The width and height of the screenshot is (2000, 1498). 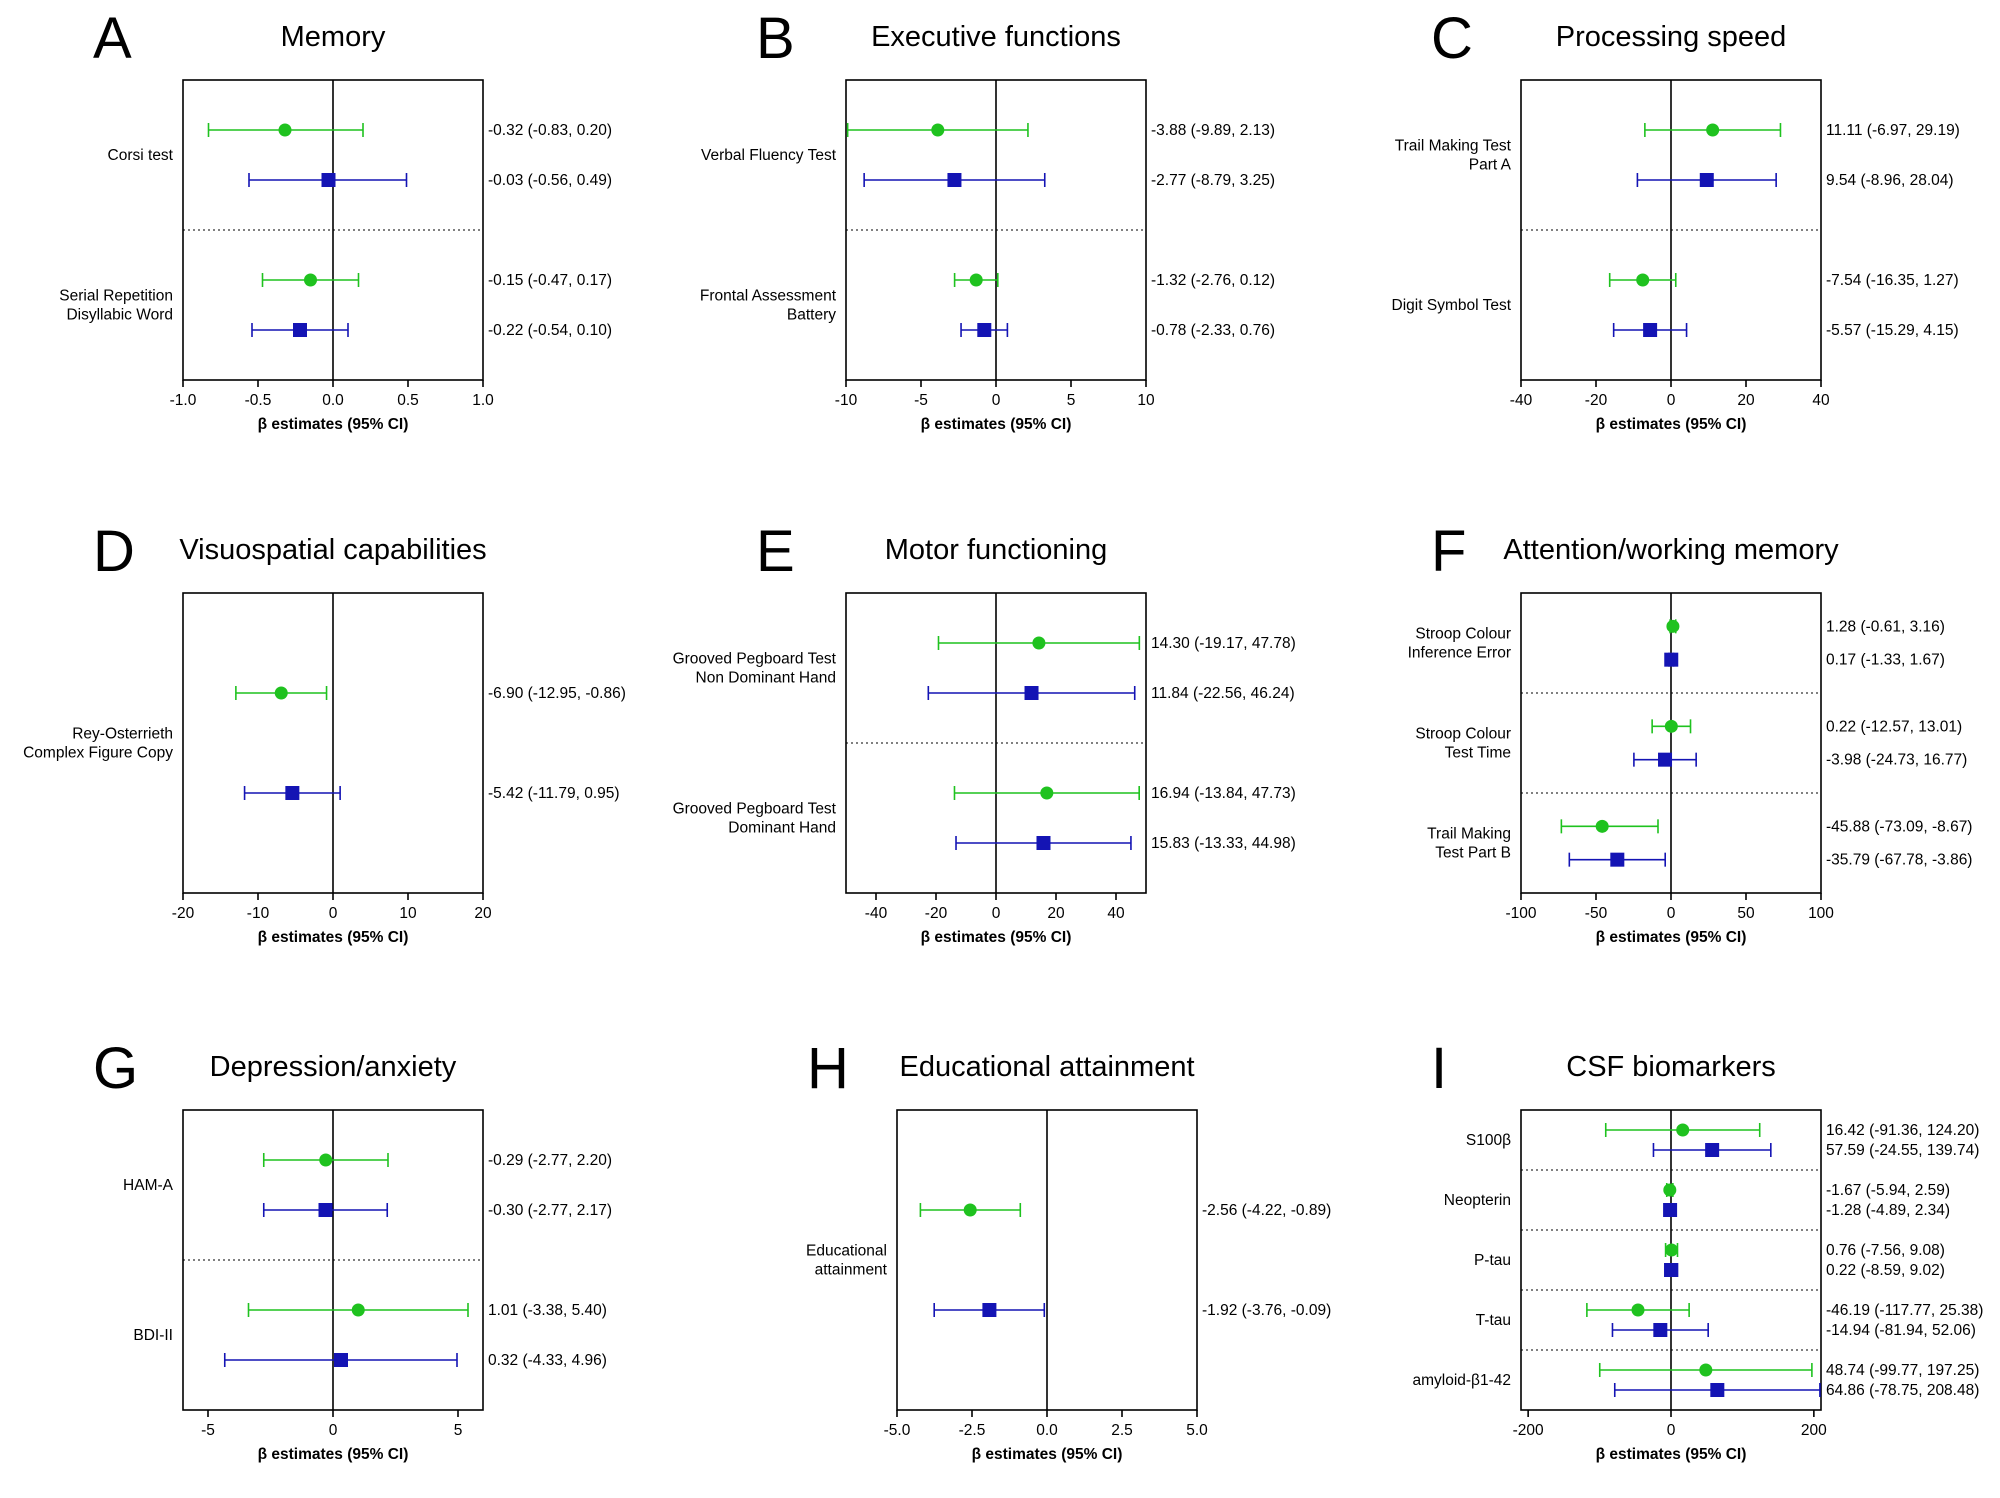 What do you see at coordinates (768, 296) in the screenshot?
I see `panel-b-row-label: Frontal Assessment` at bounding box center [768, 296].